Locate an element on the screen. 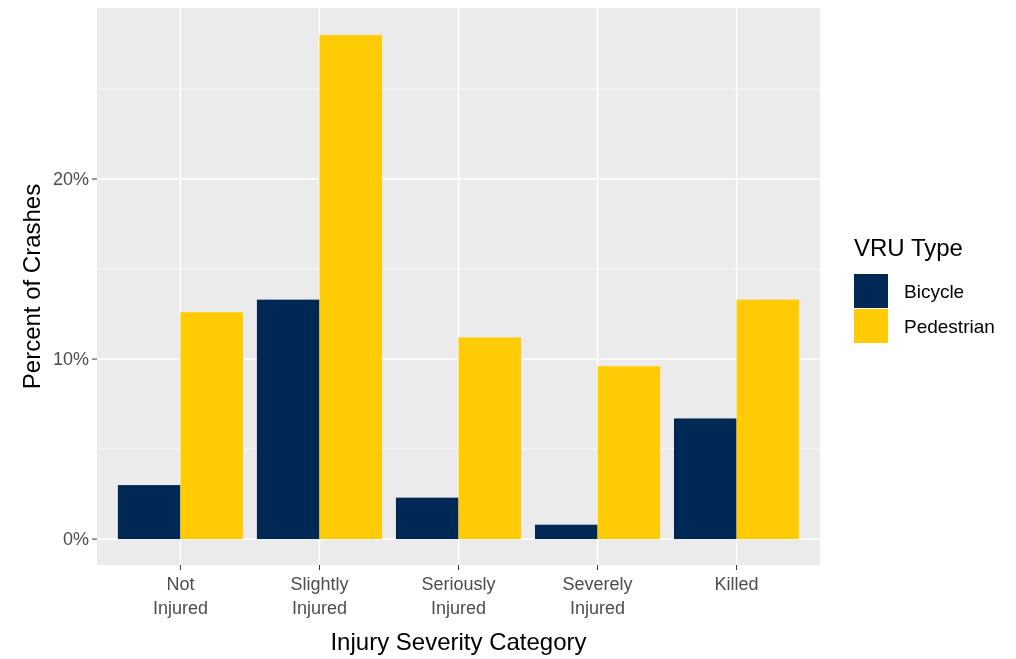  x-tick-label: Seriously Injured is located at coordinates (458, 596).